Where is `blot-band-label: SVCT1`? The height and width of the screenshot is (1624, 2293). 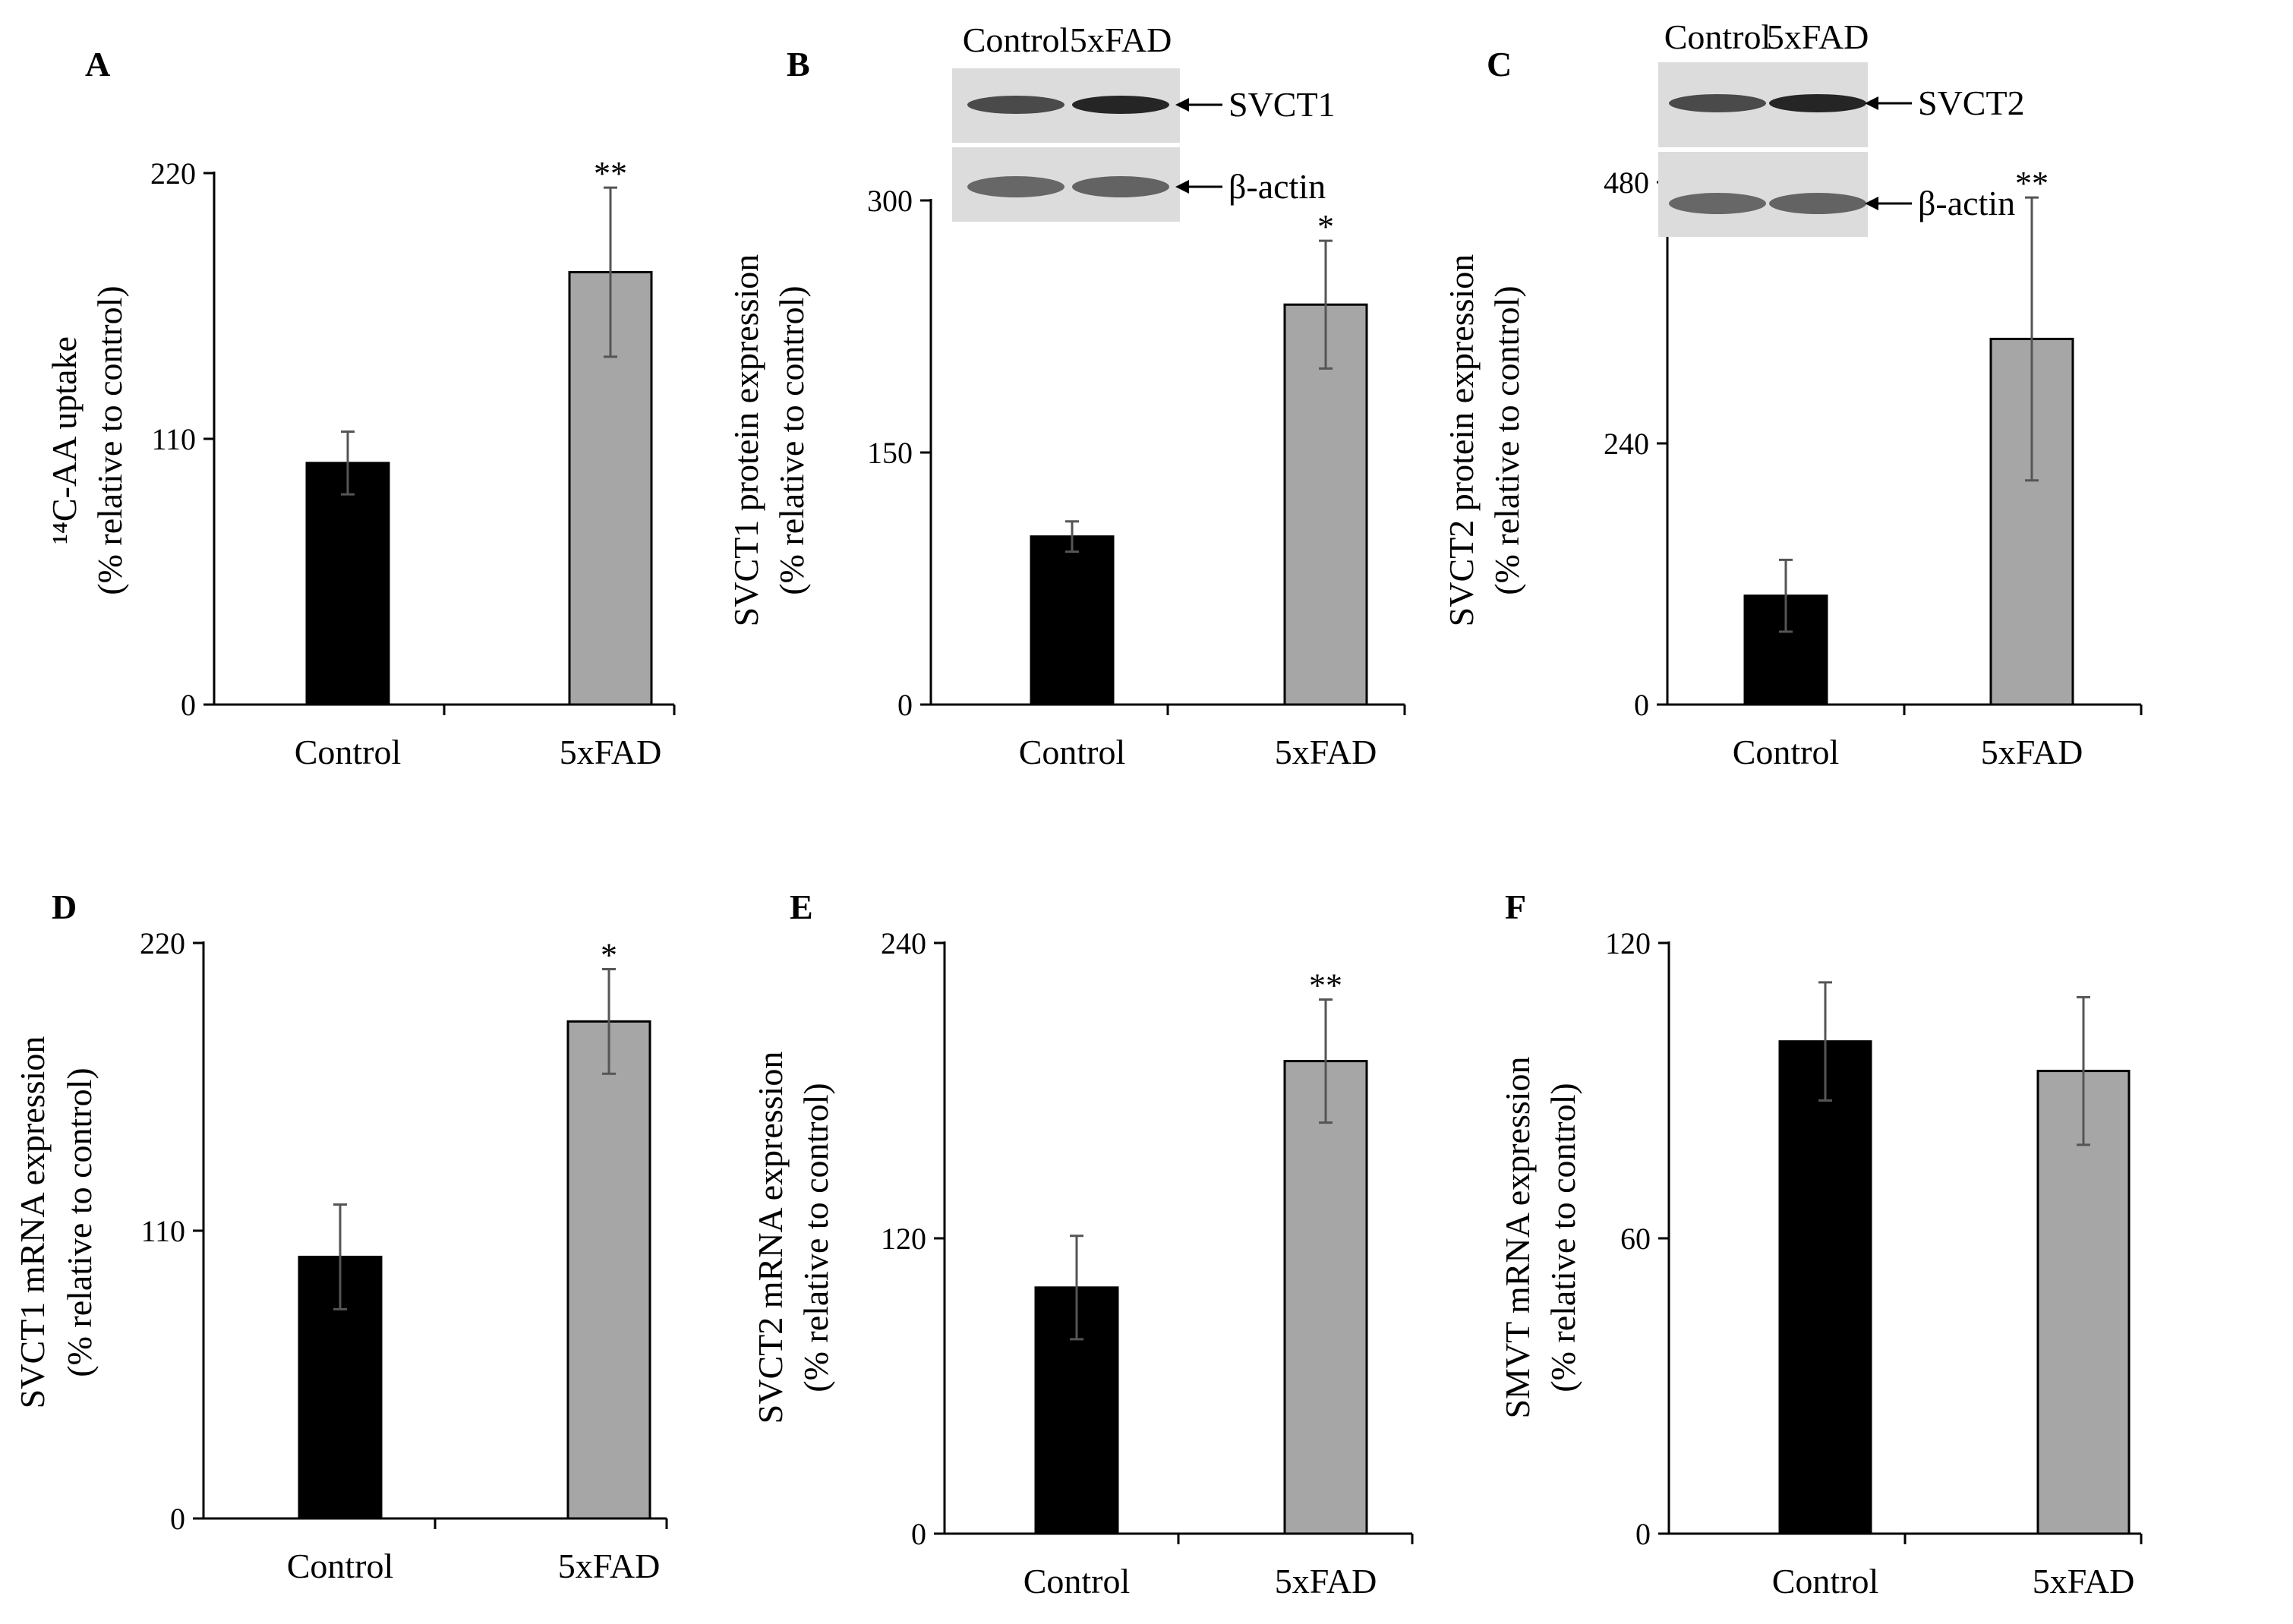 blot-band-label: SVCT1 is located at coordinates (1282, 104).